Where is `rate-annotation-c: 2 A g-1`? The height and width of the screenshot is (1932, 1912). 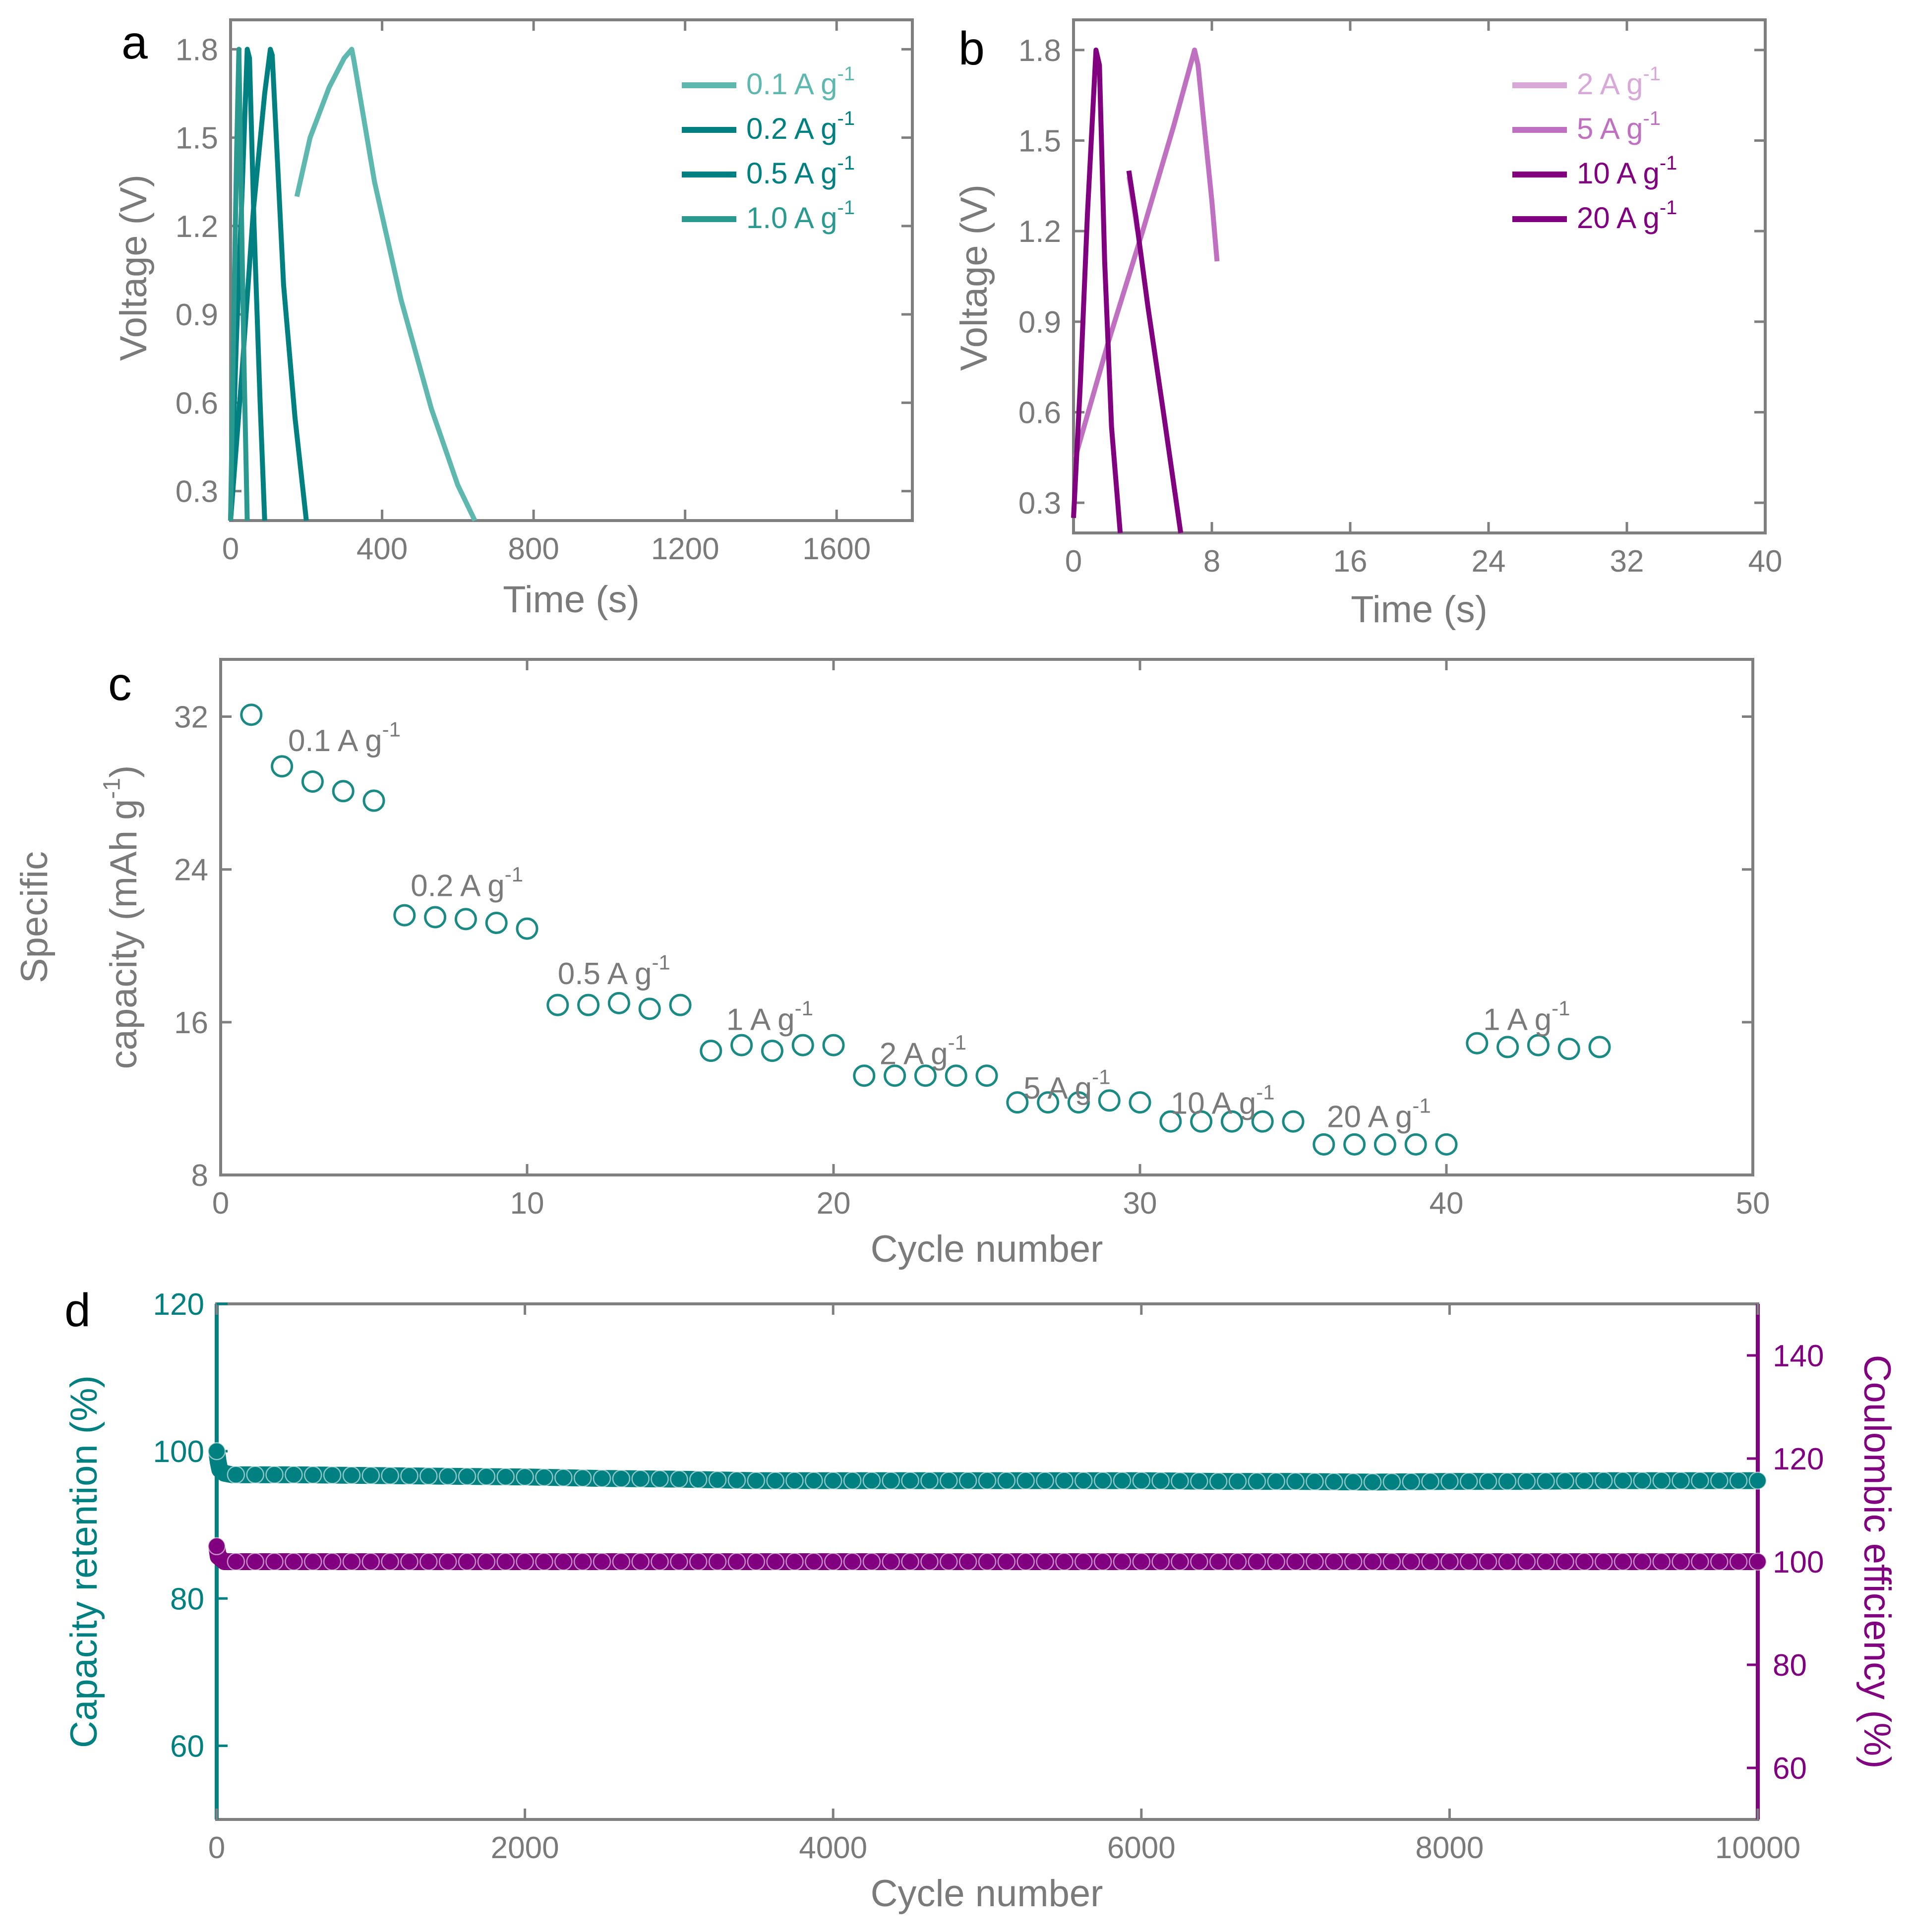 rate-annotation-c: 2 A g-1 is located at coordinates (923, 1051).